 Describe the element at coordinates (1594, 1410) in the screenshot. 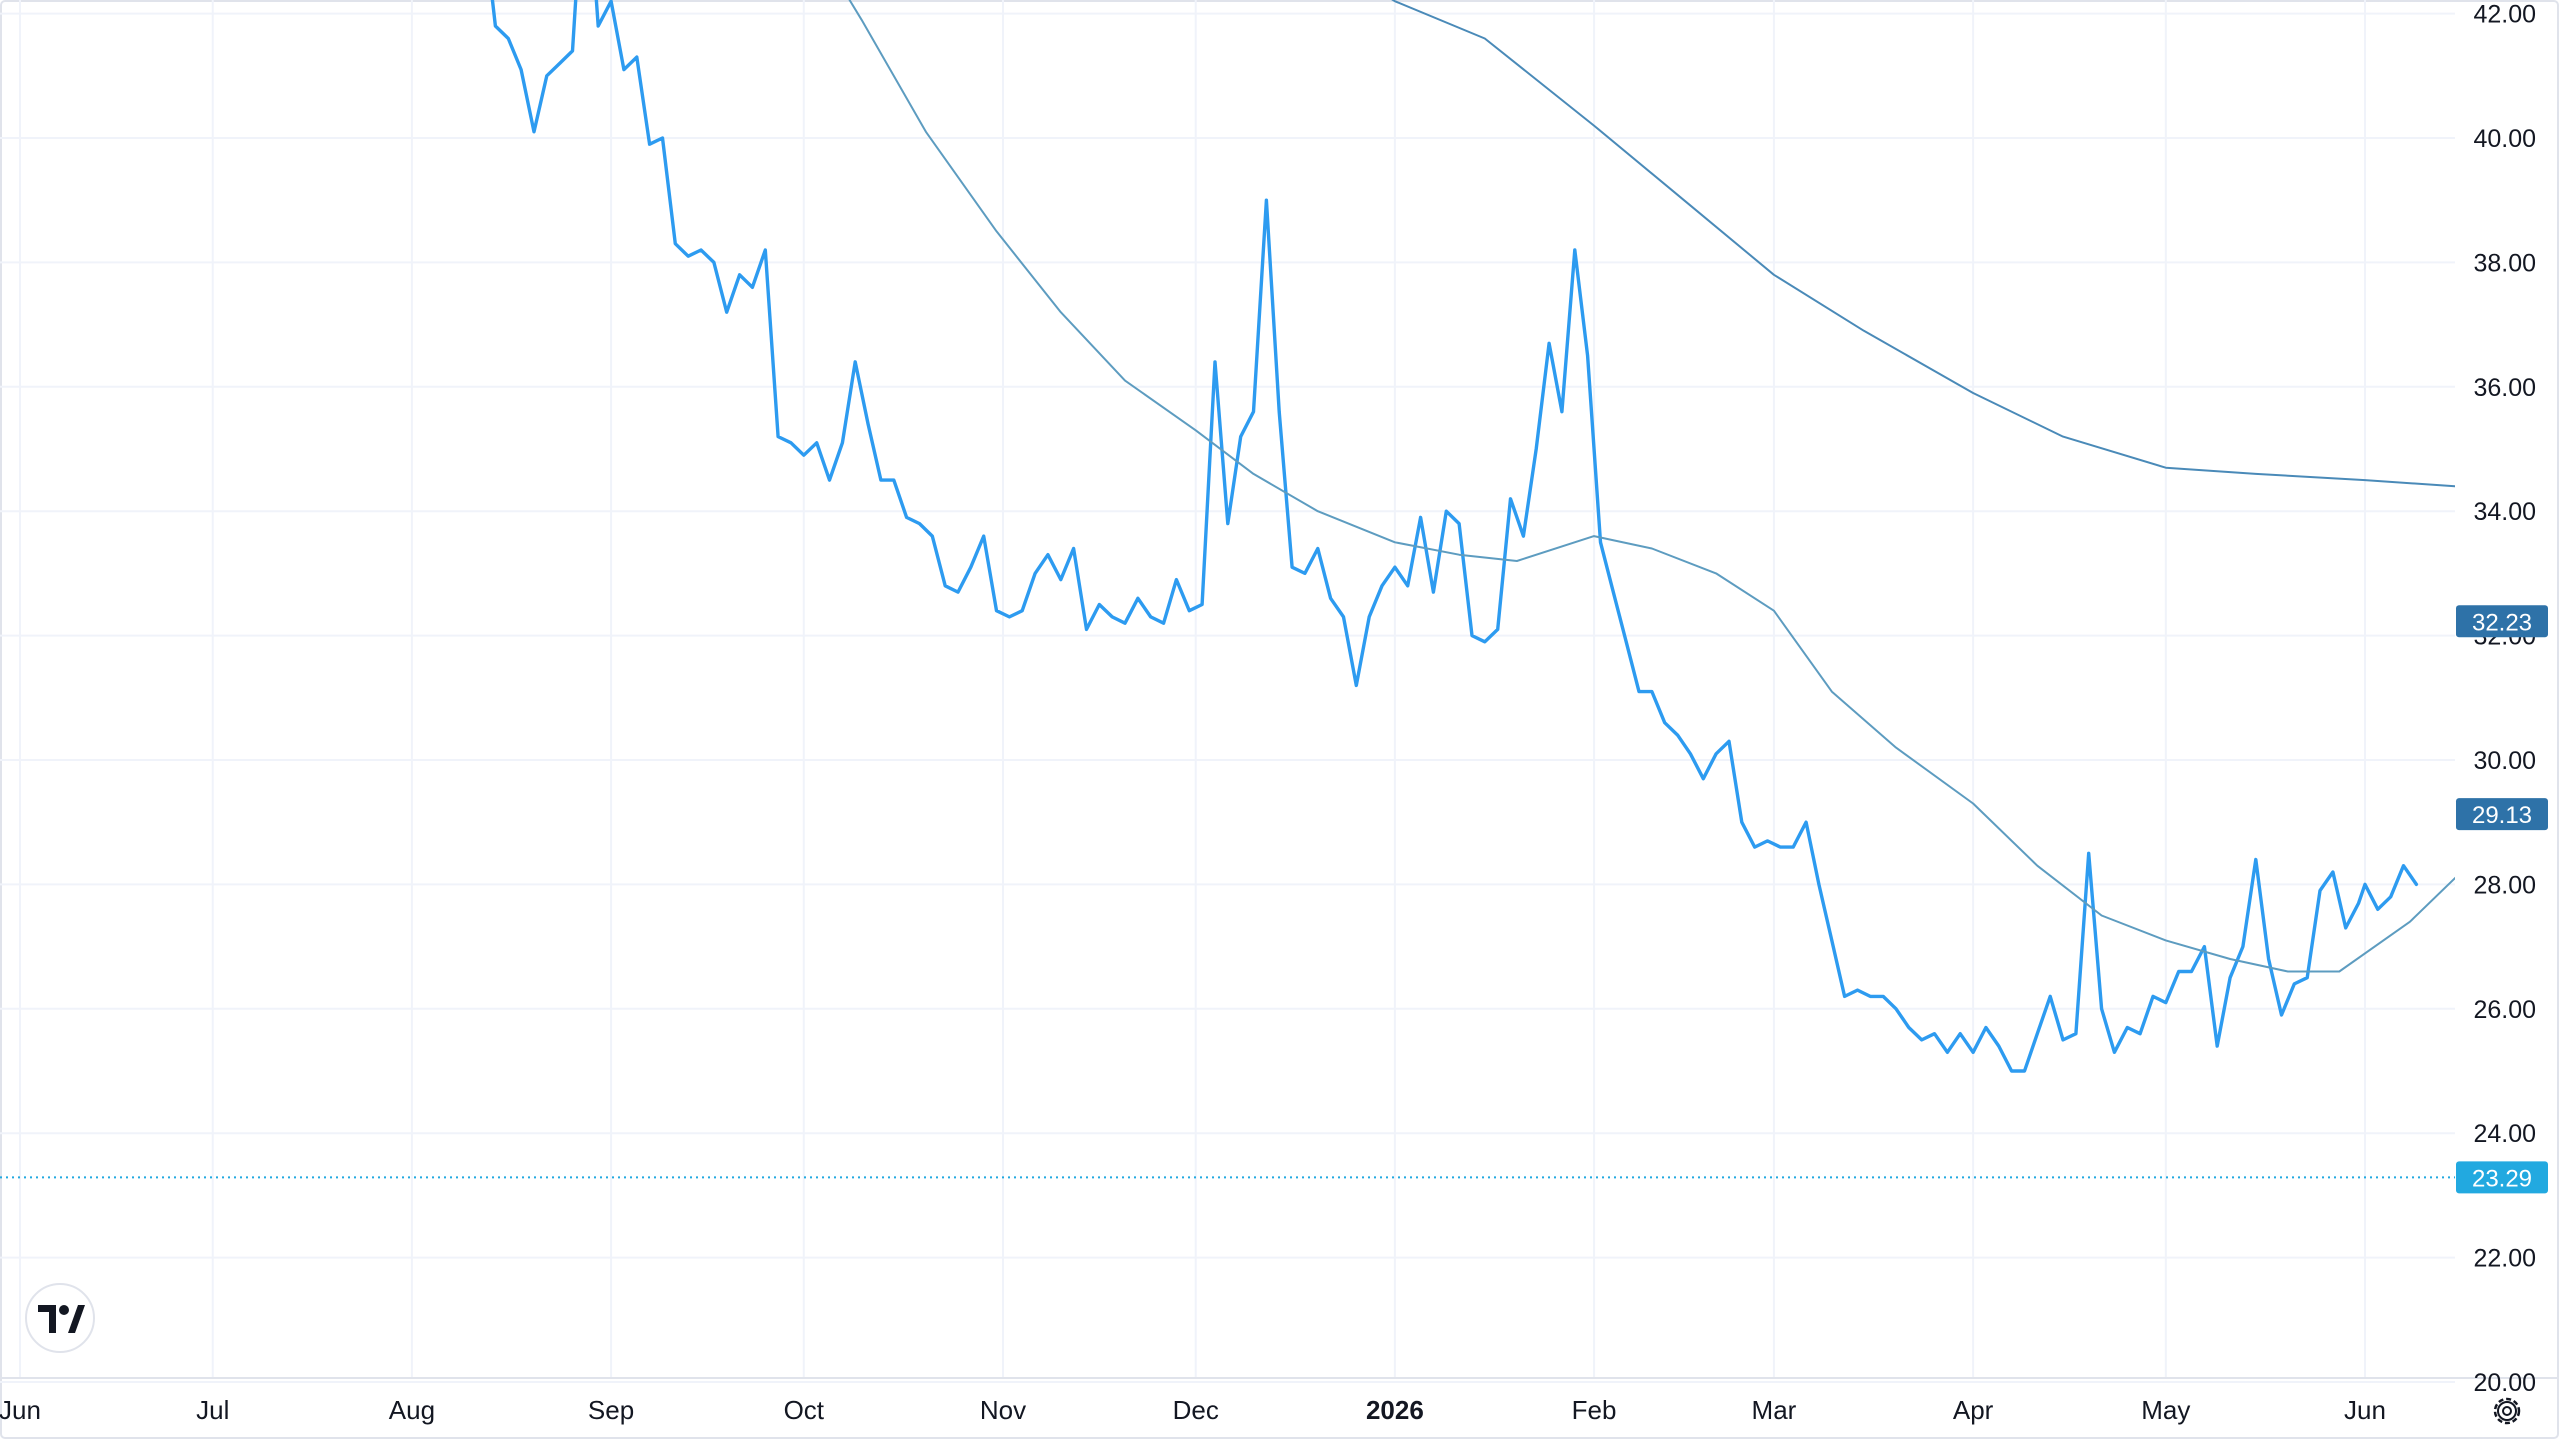

I see `x-tick-label: Feb` at that location.